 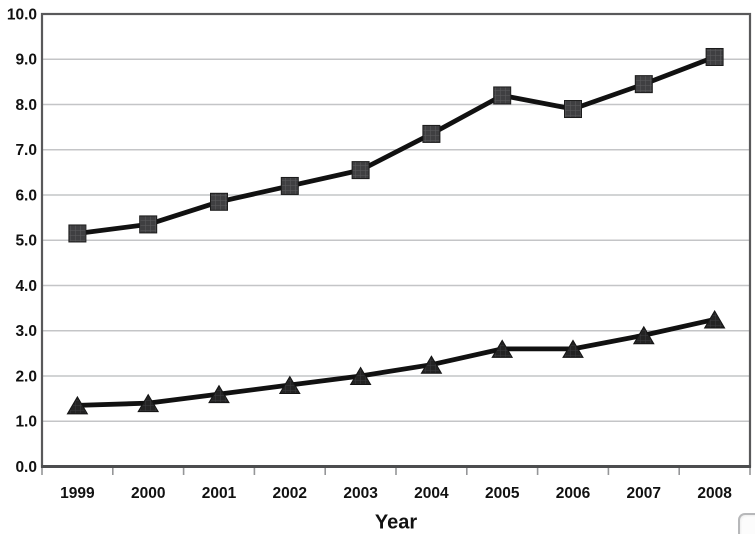 I want to click on y-axis-tick-label: 9.0, so click(x=26, y=60).